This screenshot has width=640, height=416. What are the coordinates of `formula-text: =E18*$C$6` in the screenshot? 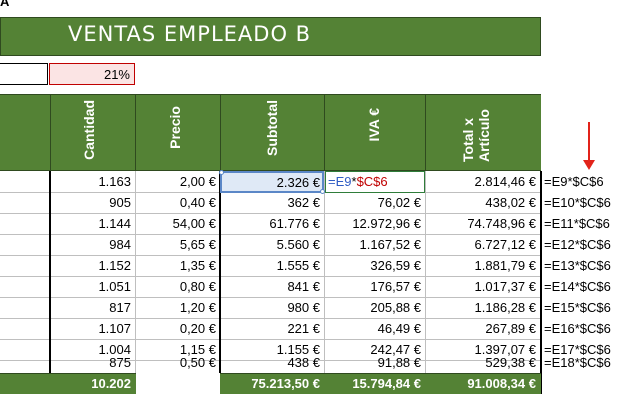 It's located at (577, 362).